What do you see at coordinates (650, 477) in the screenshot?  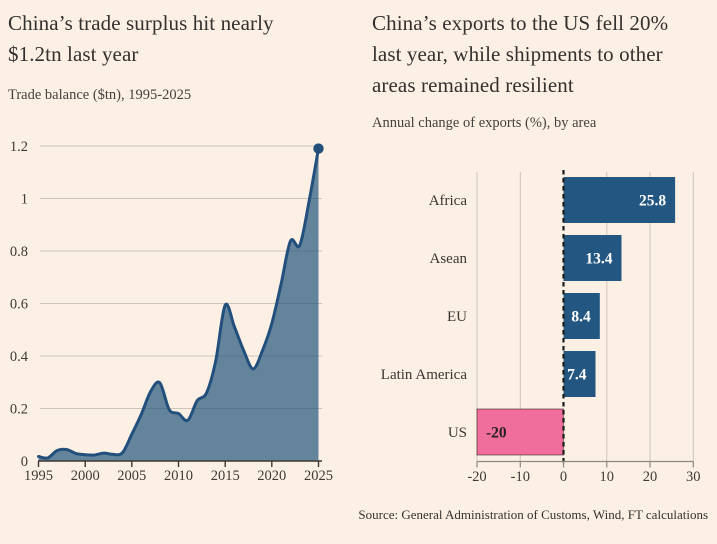 I see `svg-text: 20` at bounding box center [650, 477].